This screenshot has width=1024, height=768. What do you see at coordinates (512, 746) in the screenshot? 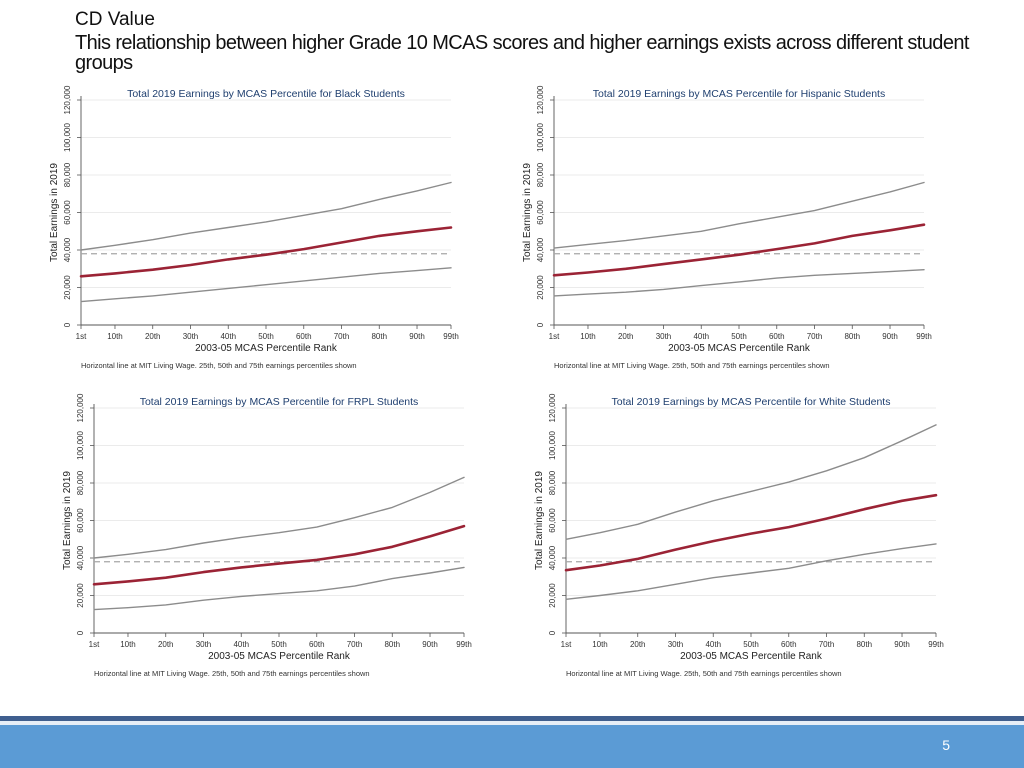
I see `footer-bar` at bounding box center [512, 746].